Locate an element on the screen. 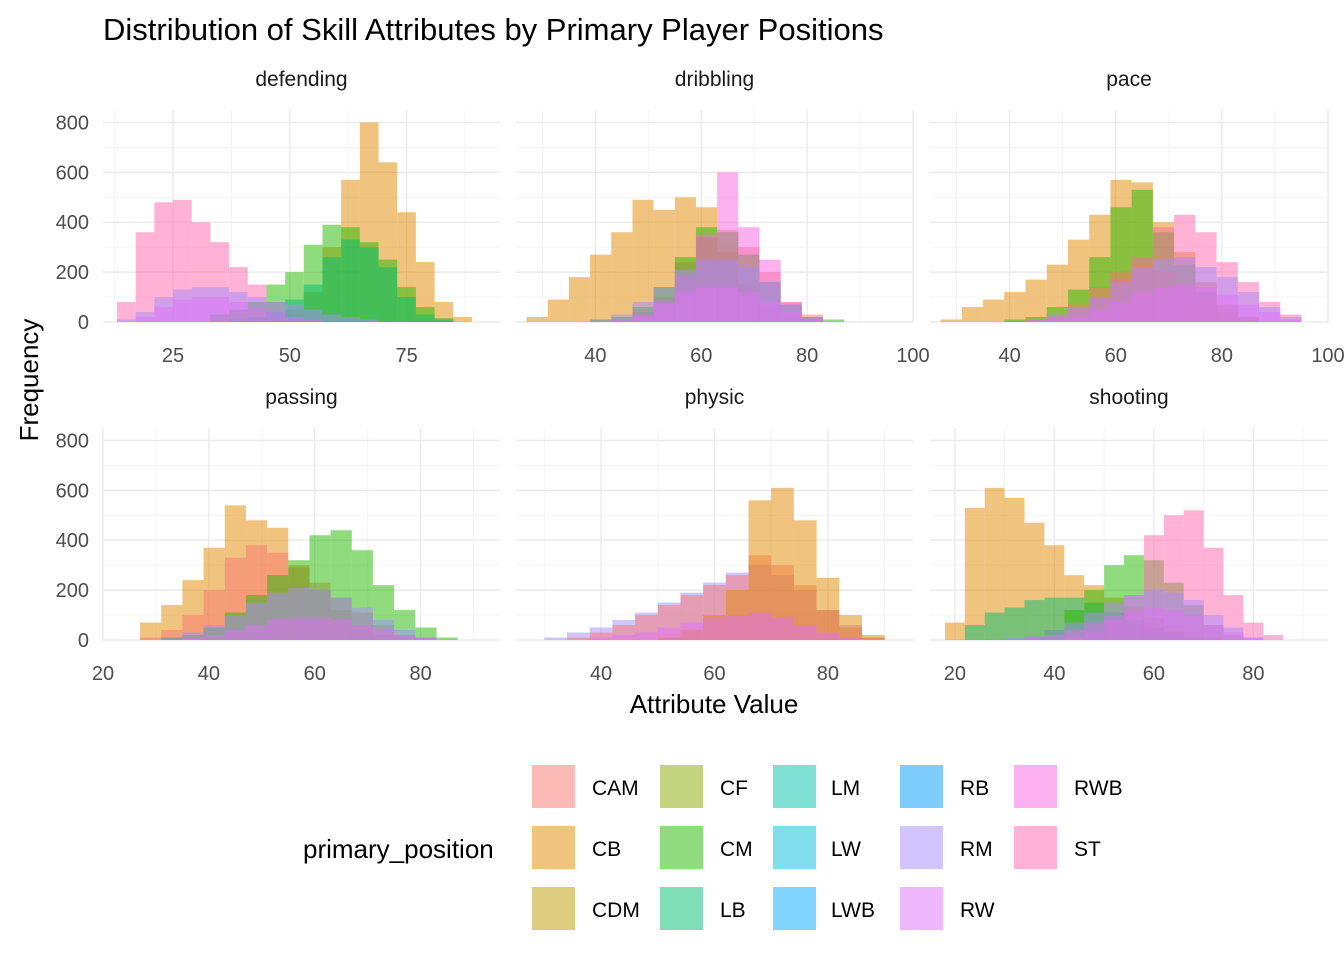  y-tick-label: 200 is located at coordinates (72, 273).